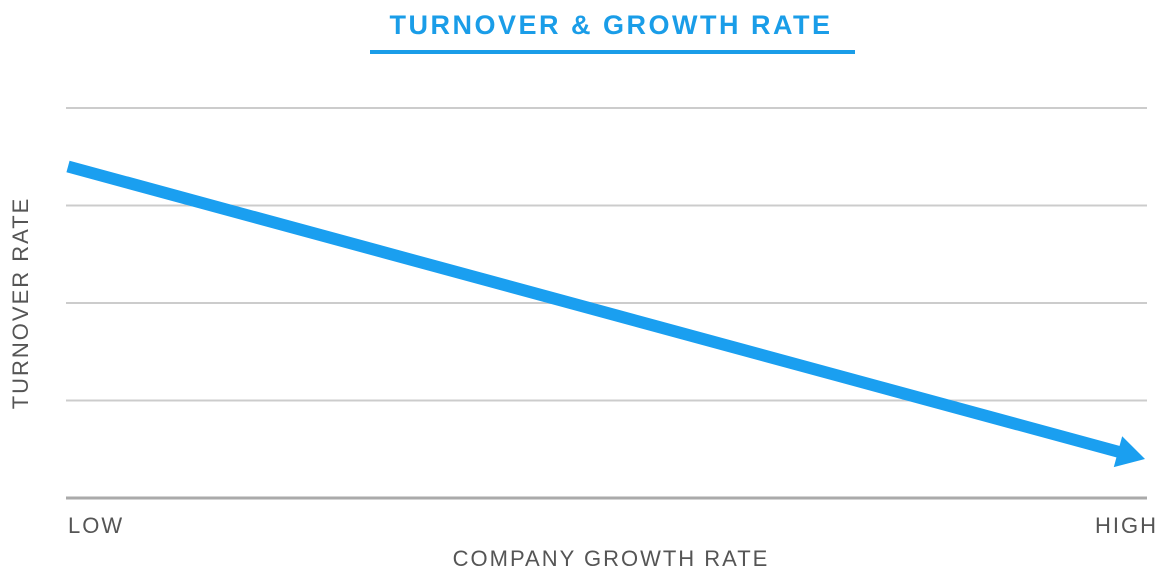  What do you see at coordinates (1129, 452) in the screenshot?
I see `arrow-head` at bounding box center [1129, 452].